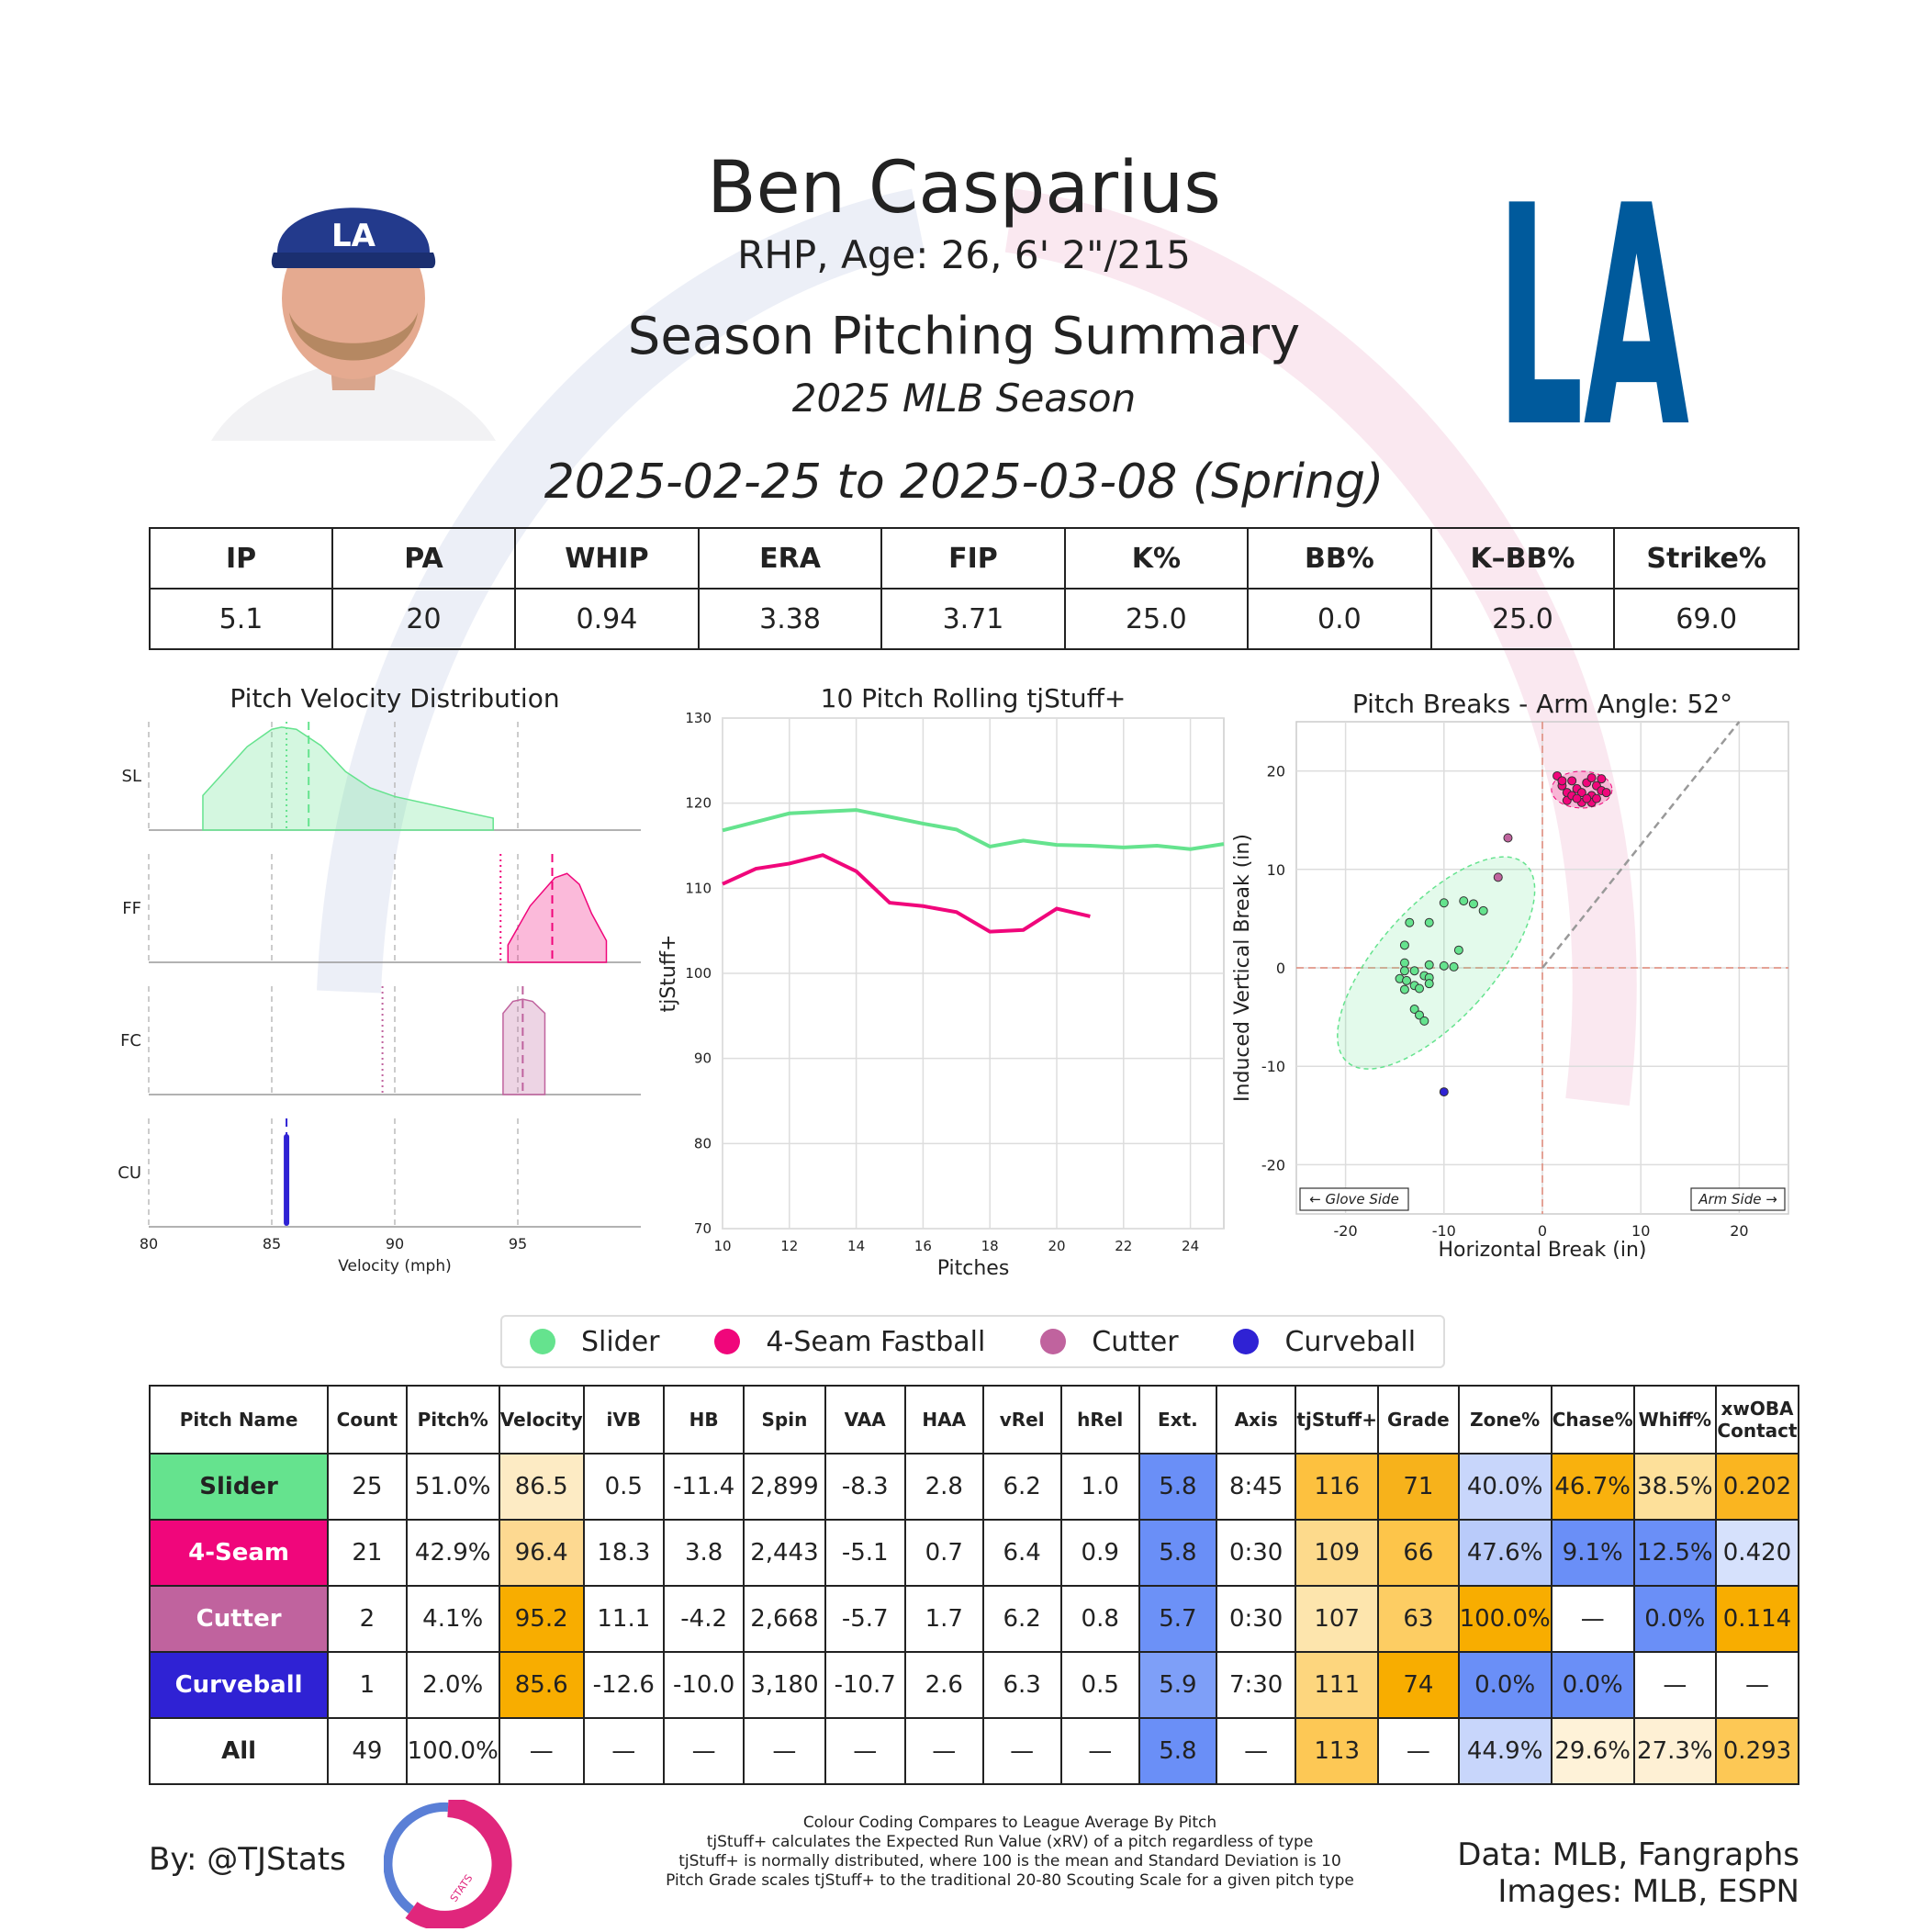  What do you see at coordinates (1099, 1420) in the screenshot?
I see `pitch-table-header-cell: hRel` at bounding box center [1099, 1420].